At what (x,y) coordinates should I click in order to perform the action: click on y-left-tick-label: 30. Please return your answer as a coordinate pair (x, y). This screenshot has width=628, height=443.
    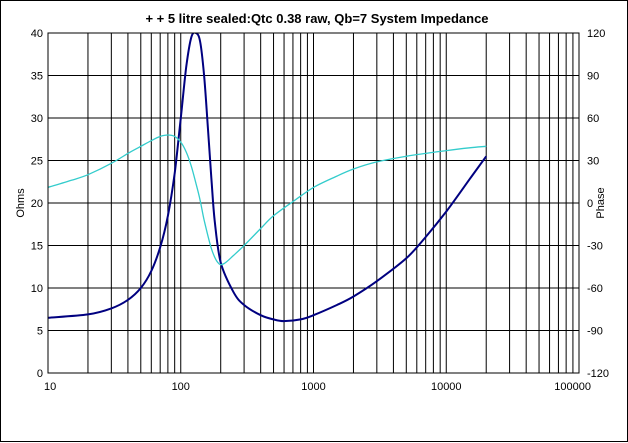
    Looking at the image, I should click on (37, 119).